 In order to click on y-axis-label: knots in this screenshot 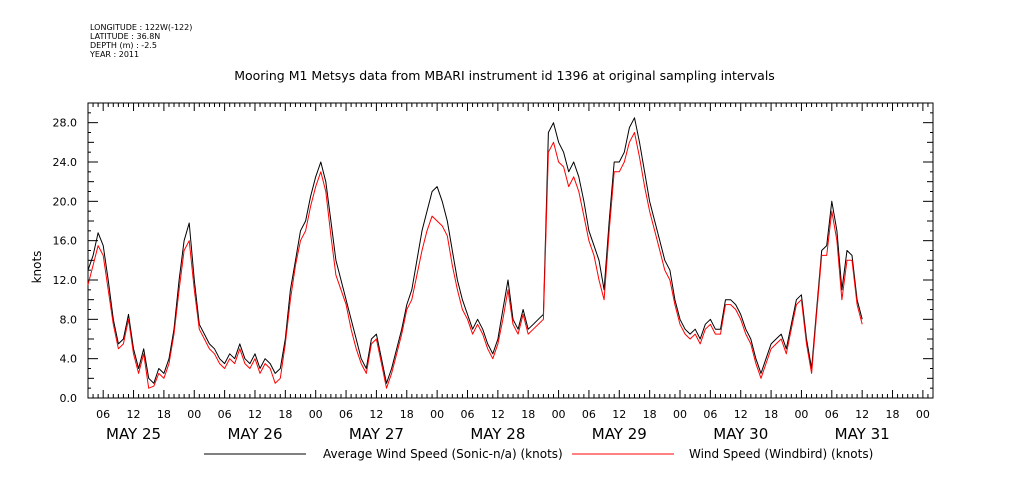, I will do `click(37, 267)`.